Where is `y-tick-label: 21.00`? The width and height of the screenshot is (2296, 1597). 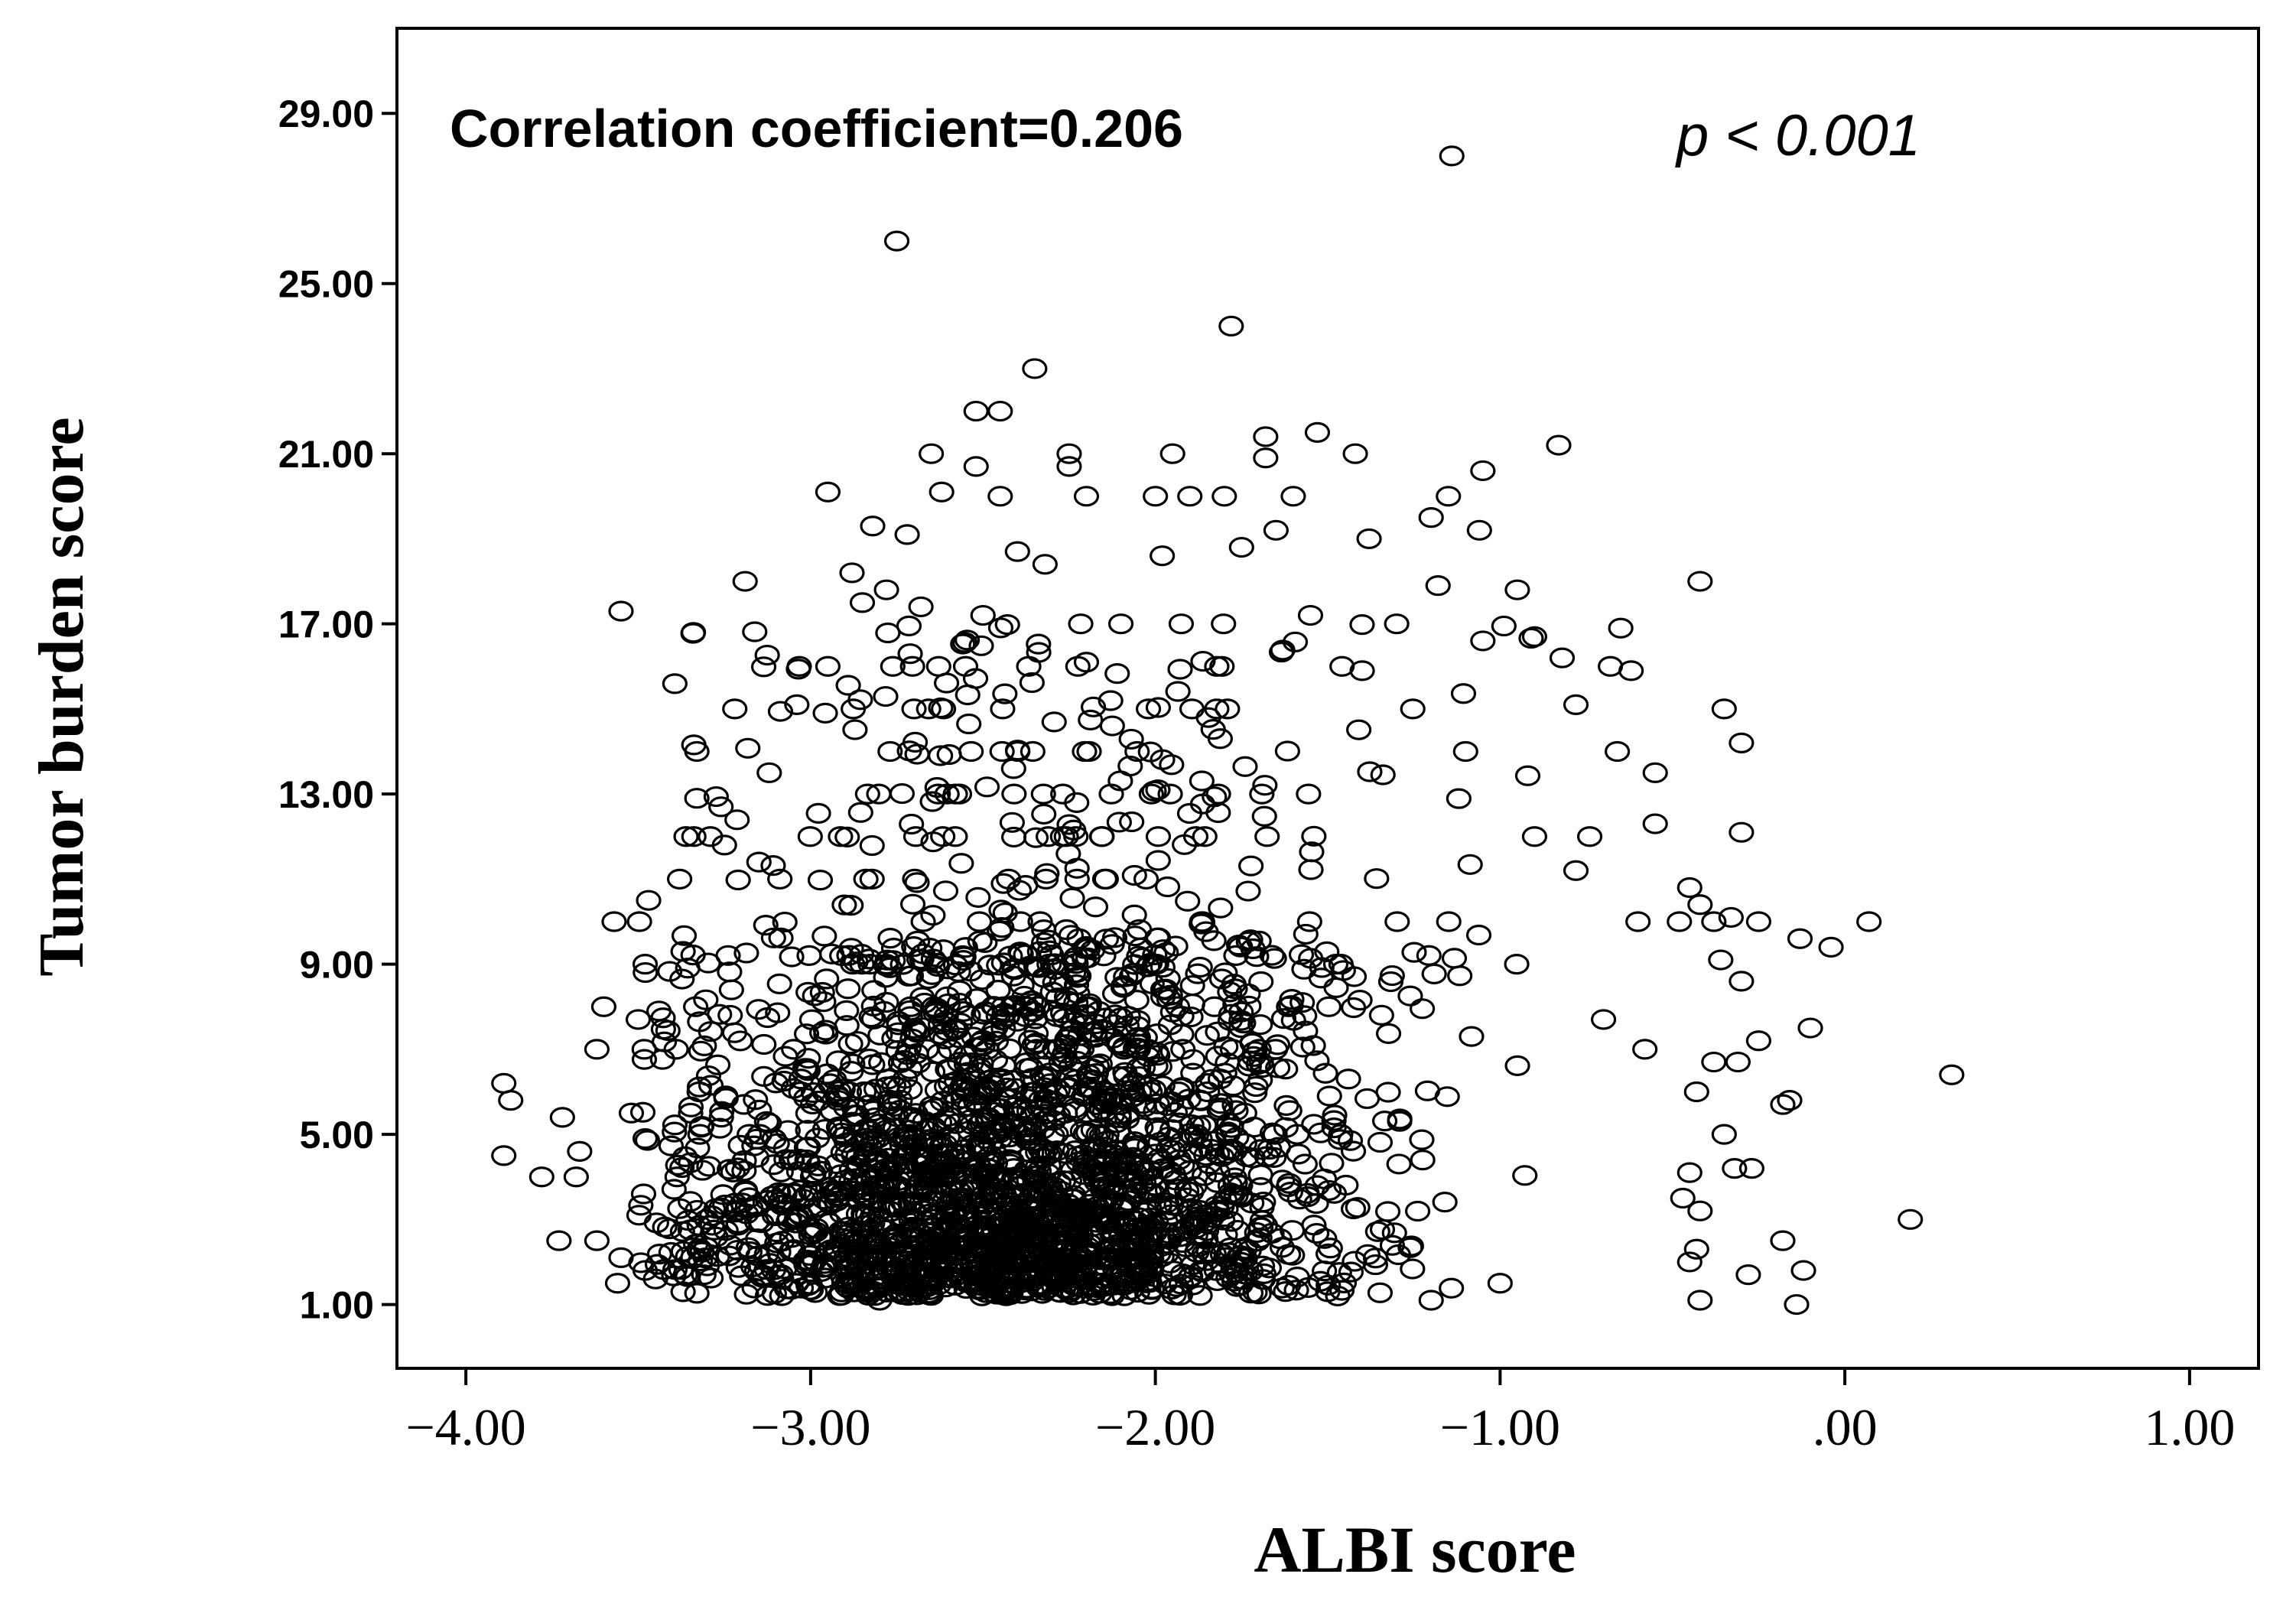 y-tick-label: 21.00 is located at coordinates (326, 454).